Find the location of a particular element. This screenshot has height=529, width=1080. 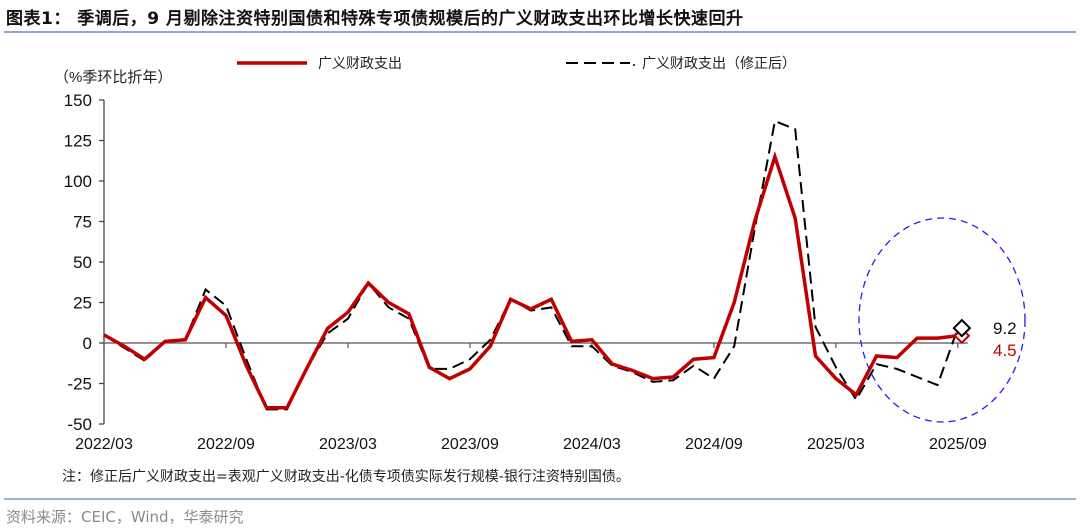

y-tick-label: 0 is located at coordinates (87, 343).